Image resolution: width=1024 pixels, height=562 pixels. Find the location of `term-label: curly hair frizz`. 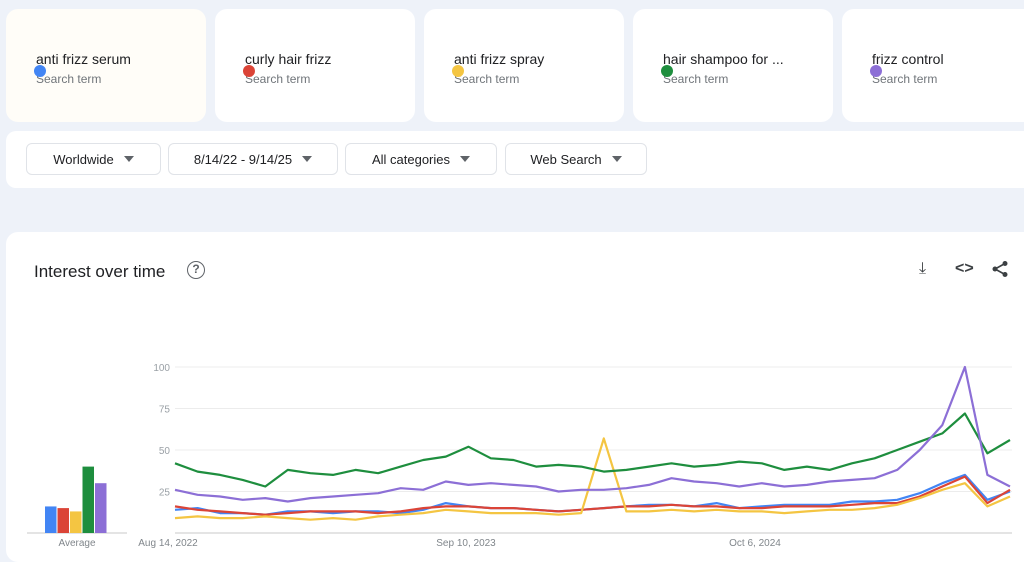

term-label: curly hair frizz is located at coordinates (288, 59).